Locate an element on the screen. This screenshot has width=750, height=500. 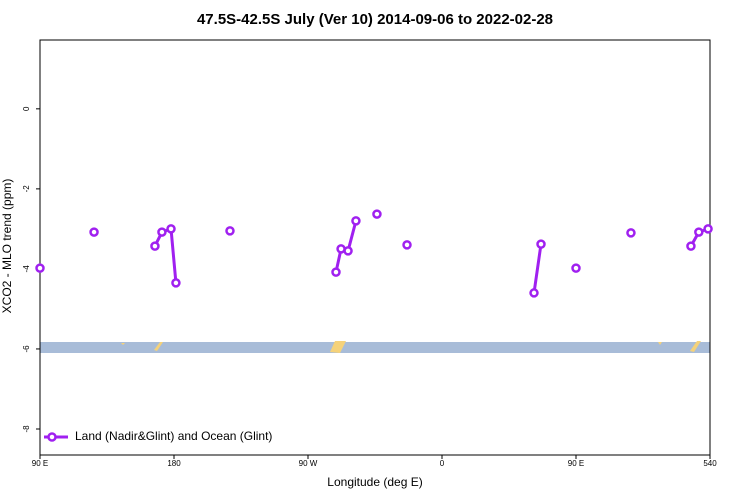
legend-label: Land (Nadir&Glint) and Ocean (Glint) is located at coordinates (173, 436).